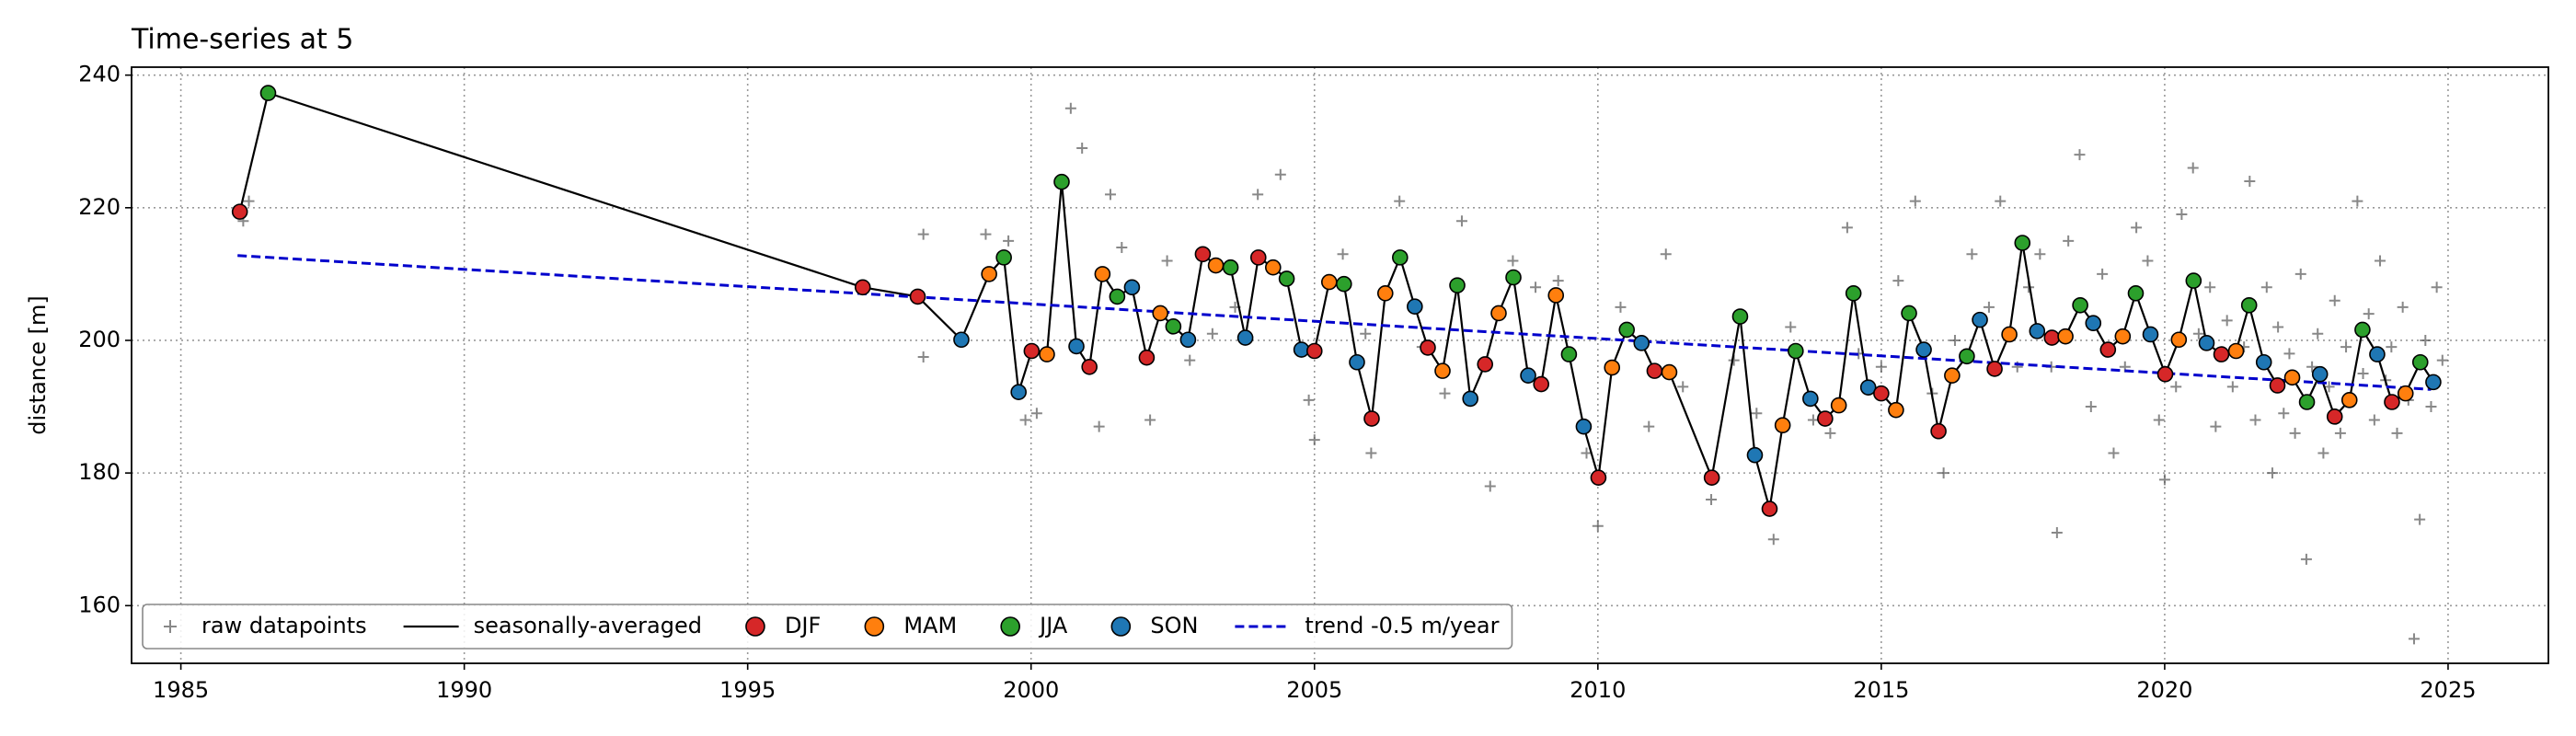 The width and height of the screenshot is (2576, 736). What do you see at coordinates (930, 625) in the screenshot?
I see `legend-label: MAM` at bounding box center [930, 625].